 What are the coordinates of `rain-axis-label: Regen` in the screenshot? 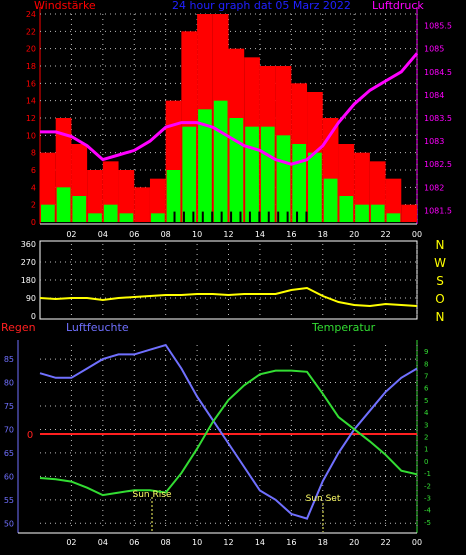 It's located at (18, 327).